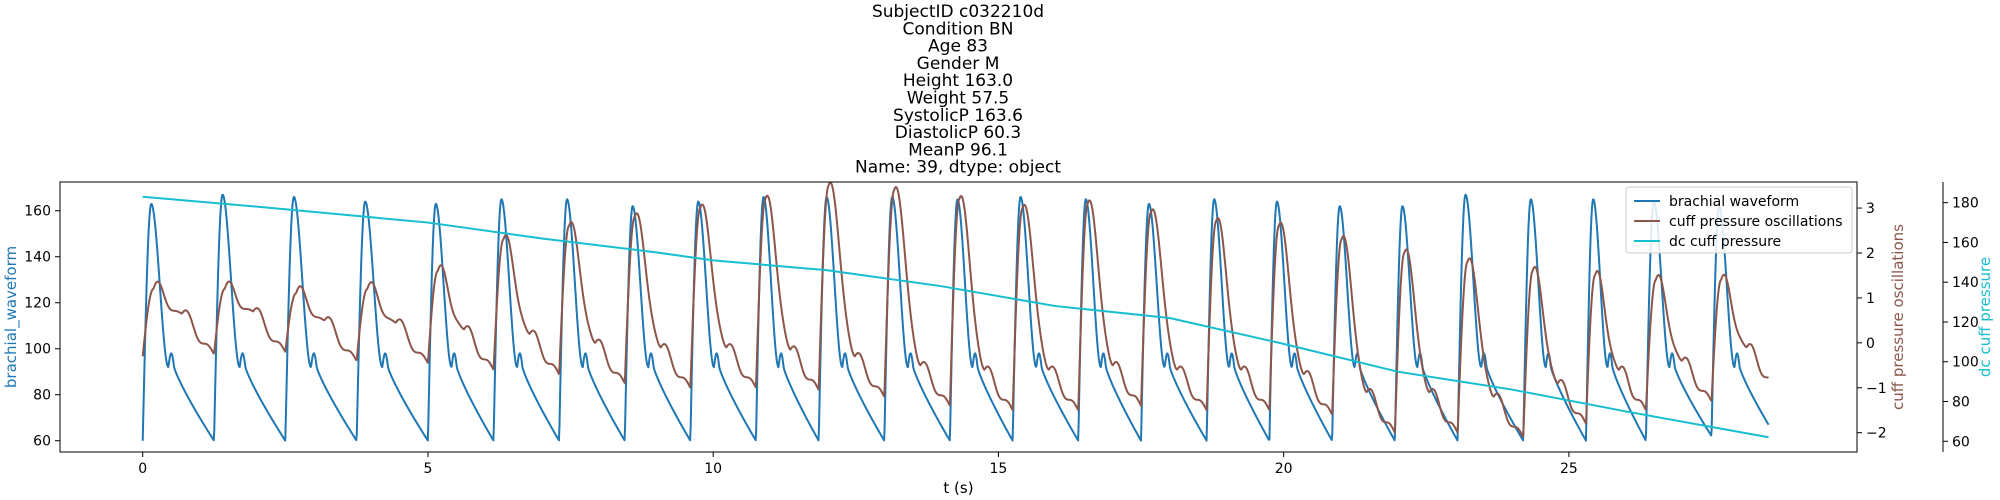 Image resolution: width=2000 pixels, height=500 pixels. What do you see at coordinates (1965, 283) in the screenshot?
I see `right2-y-tick-label: 140` at bounding box center [1965, 283].